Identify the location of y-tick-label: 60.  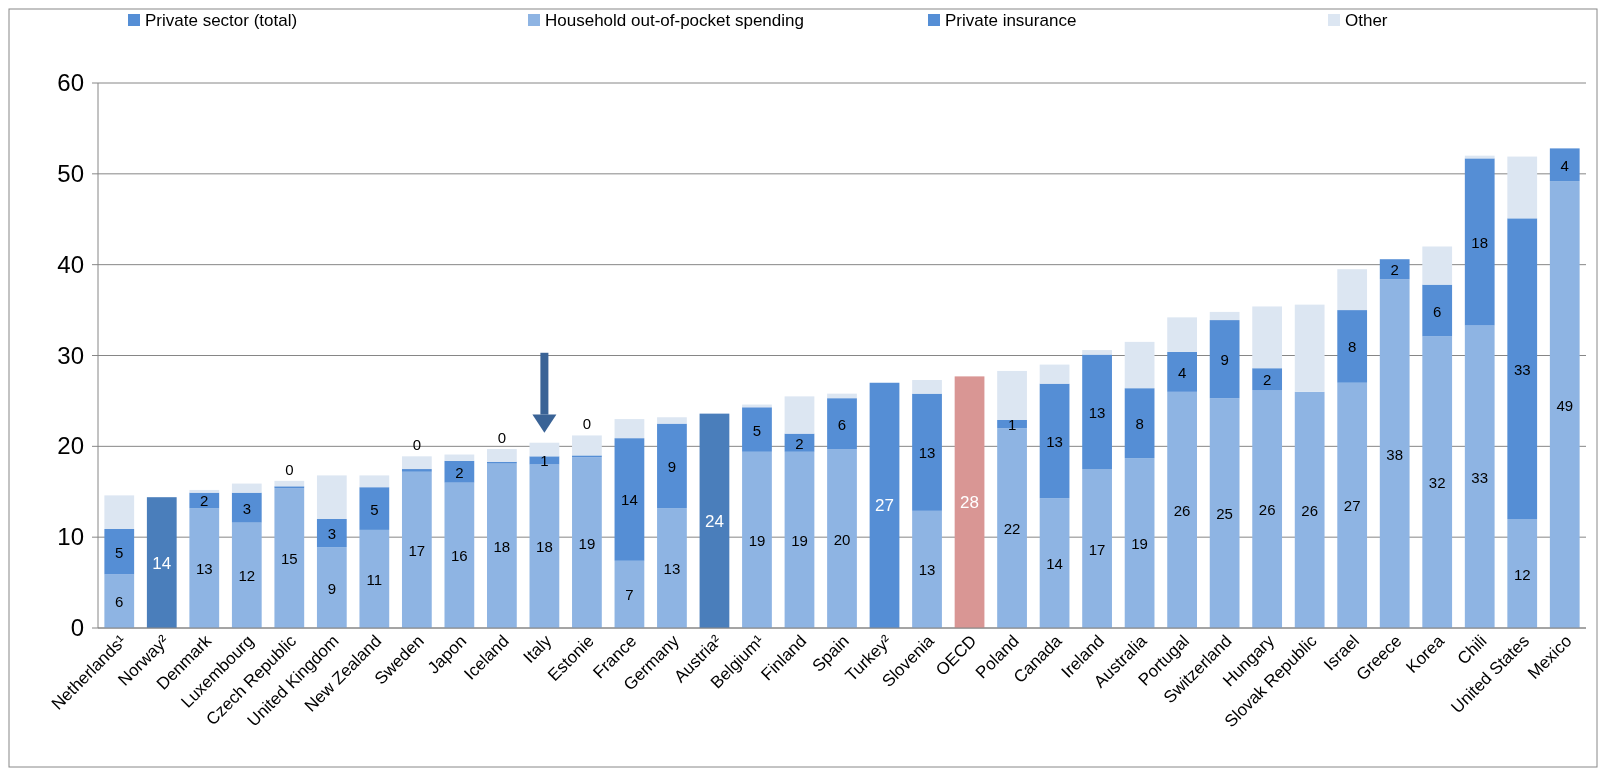
(70, 82).